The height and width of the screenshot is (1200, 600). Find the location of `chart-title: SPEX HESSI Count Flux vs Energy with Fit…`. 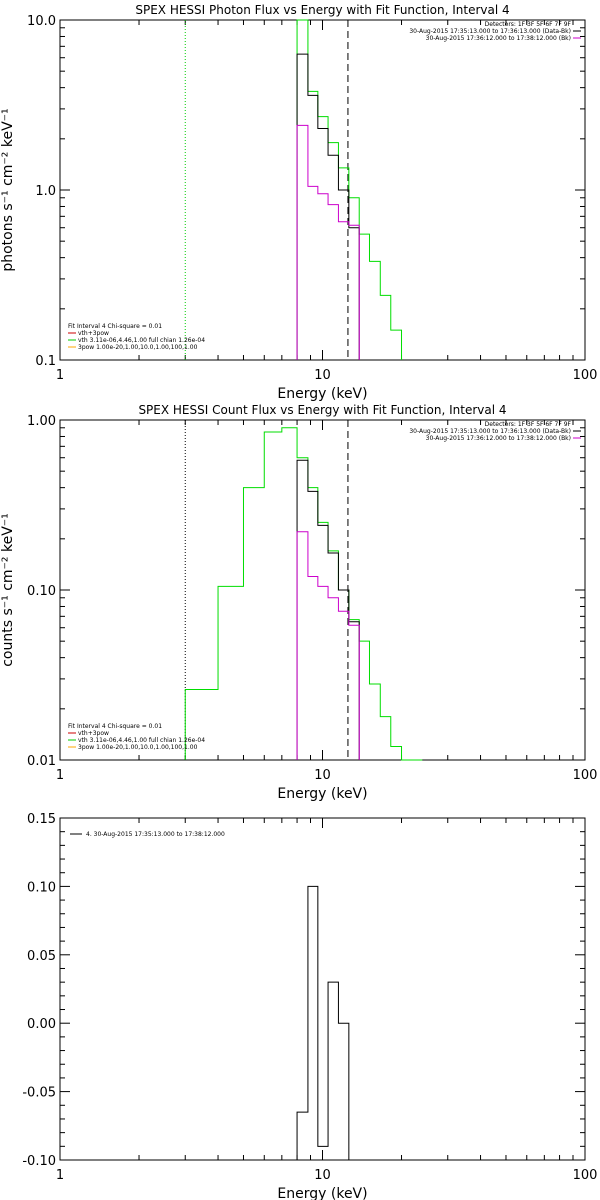

chart-title: SPEX HESSI Count Flux vs Energy with Fit… is located at coordinates (322, 410).